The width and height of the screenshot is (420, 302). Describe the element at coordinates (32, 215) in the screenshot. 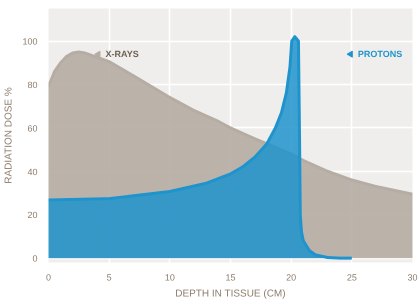

I see `y-tick-label: 20` at that location.